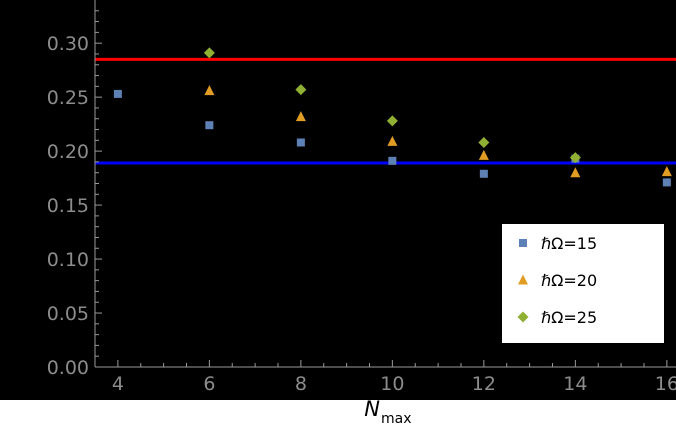 This screenshot has width=676, height=427. What do you see at coordinates (301, 384) in the screenshot?
I see `x-tick-label: 8` at bounding box center [301, 384].